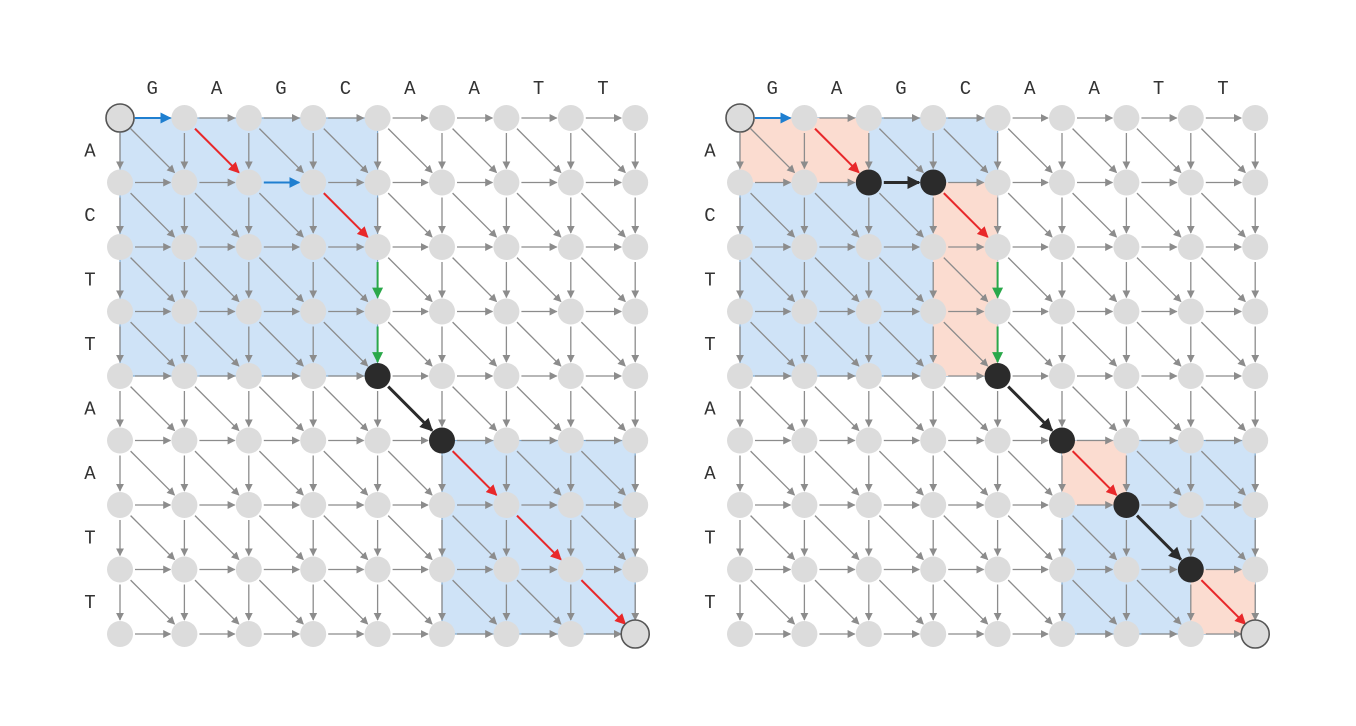  Describe the element at coordinates (120, 118) in the screenshot. I see `start-node` at that location.